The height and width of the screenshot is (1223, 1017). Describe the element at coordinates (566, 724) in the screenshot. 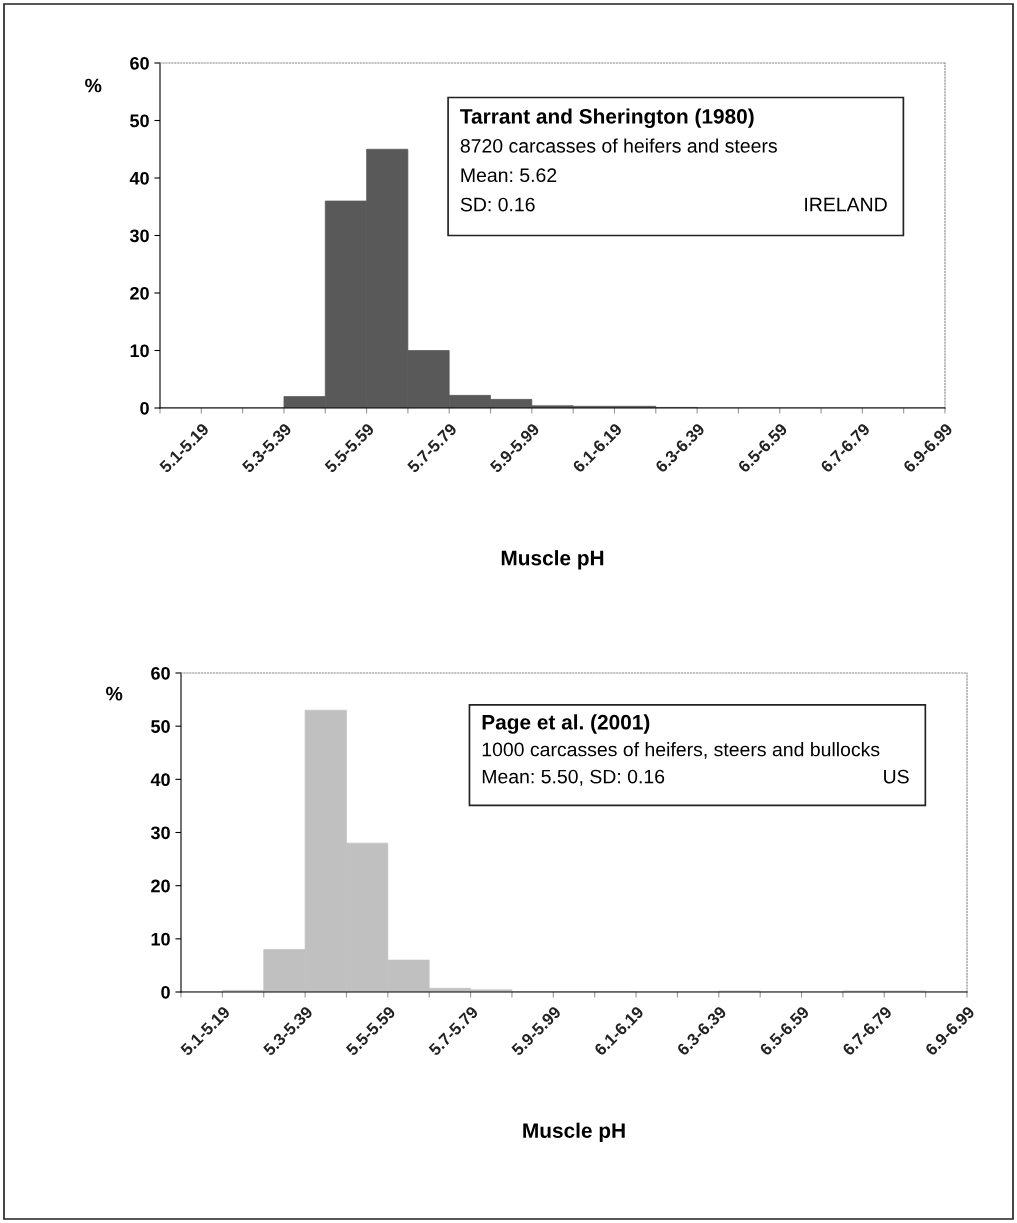

I see `annotation: Page et al. (2001)` at that location.